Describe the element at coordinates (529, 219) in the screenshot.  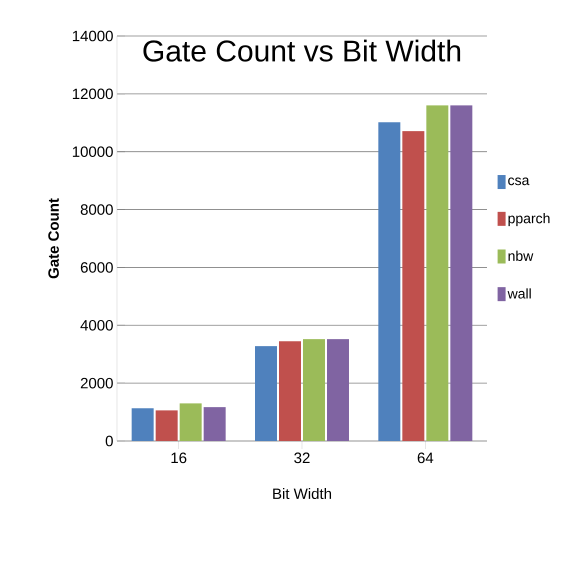
I see `legend-label: pparch` at that location.